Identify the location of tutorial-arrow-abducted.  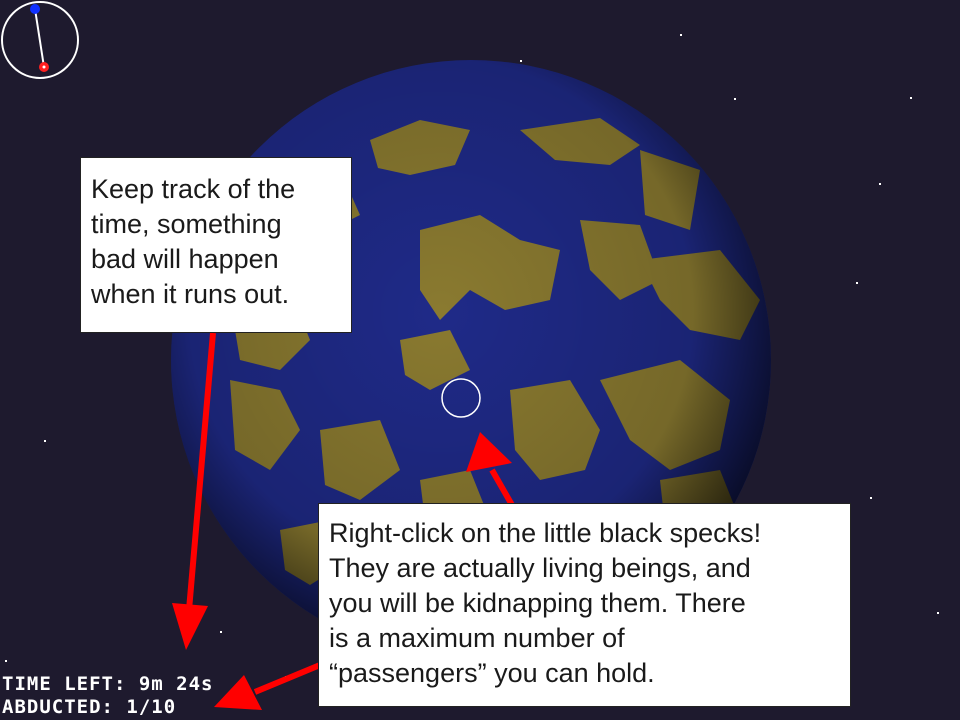
(268, 686).